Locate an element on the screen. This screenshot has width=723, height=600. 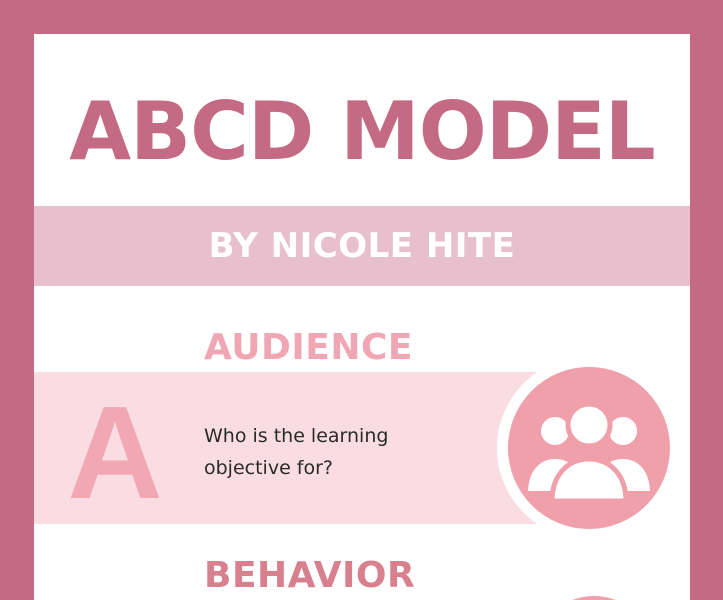
audience-description-line2: objective for? is located at coordinates (269, 468).